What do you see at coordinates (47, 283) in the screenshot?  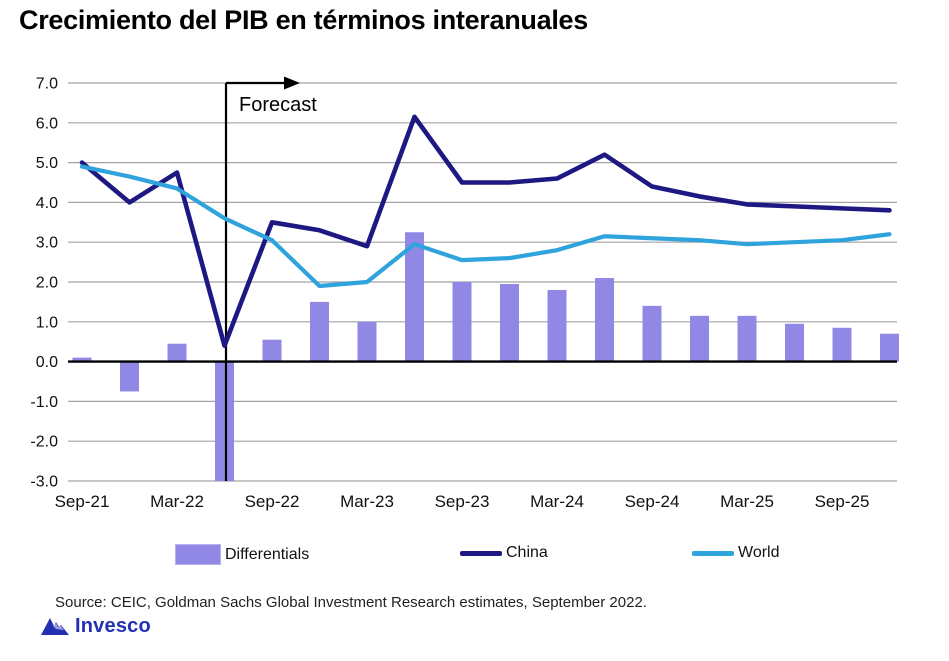 I see `y-axis-label: 2.0` at bounding box center [47, 283].